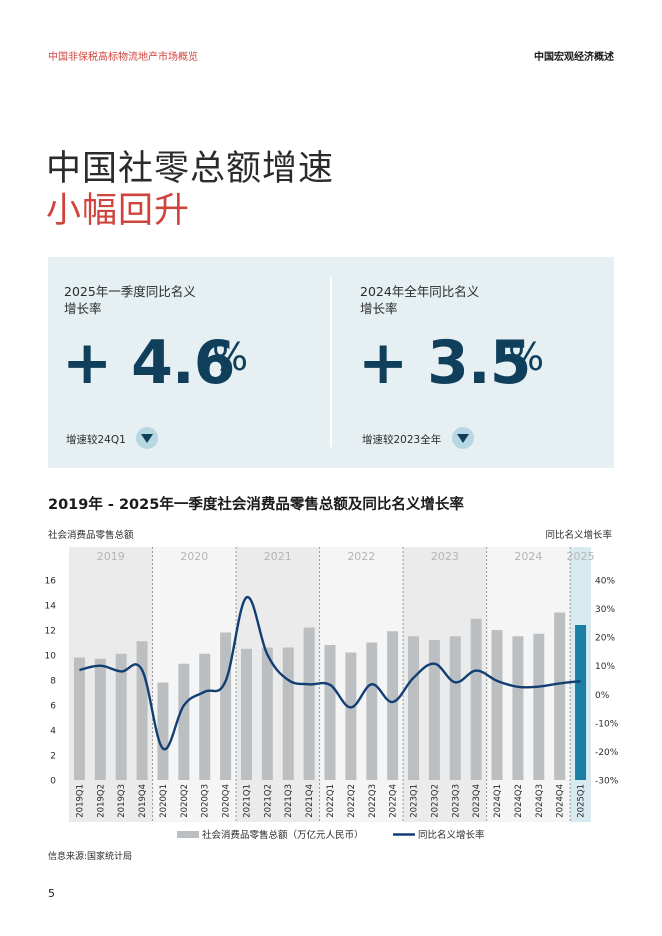 This screenshot has height=936, width=662. What do you see at coordinates (402, 440) in the screenshot?
I see `kpi-year-compare: 增速较2023全年` at bounding box center [402, 440].